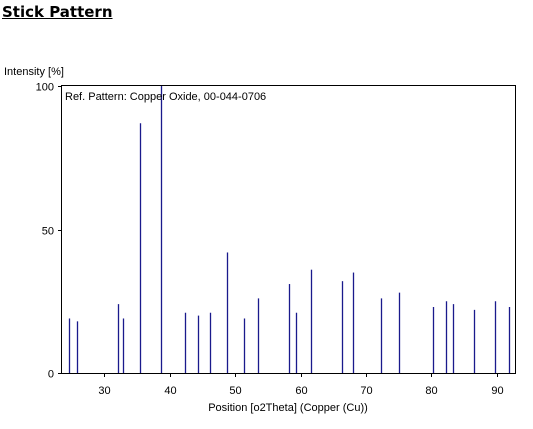 The image size is (533, 429). Describe the element at coordinates (51, 375) in the screenshot. I see `y-tick-label: 0` at that location.